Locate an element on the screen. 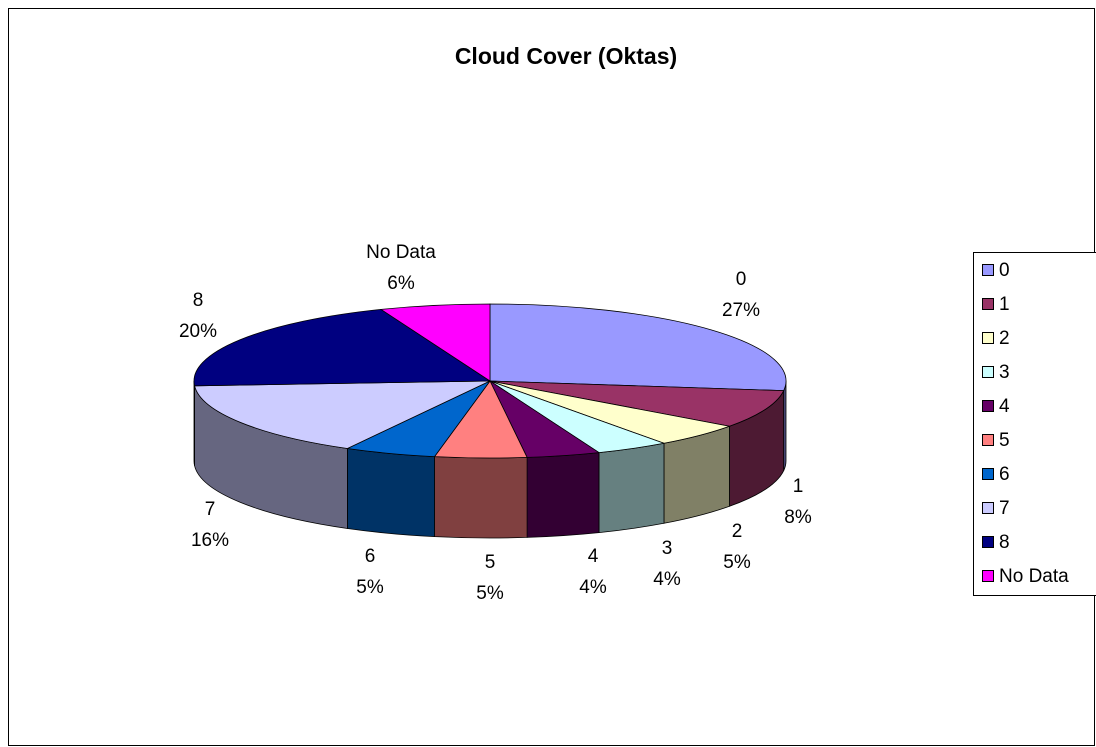 The image size is (1096, 747). legend-label: 0 is located at coordinates (1004, 270).